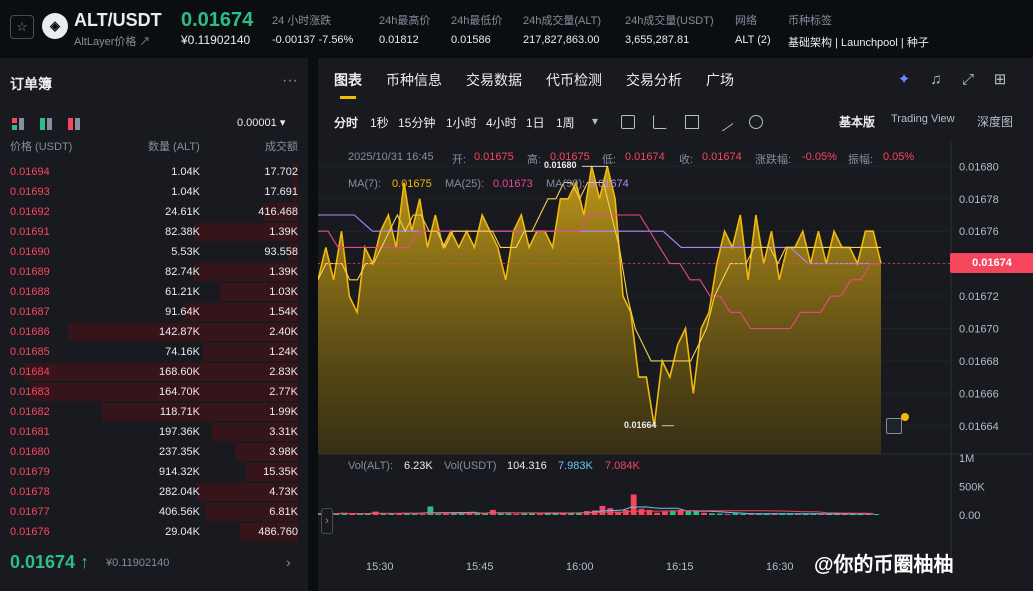  What do you see at coordinates (391, 157) in the screenshot?
I see `ohlc-date: 2025/10/31 16:45` at bounding box center [391, 157].